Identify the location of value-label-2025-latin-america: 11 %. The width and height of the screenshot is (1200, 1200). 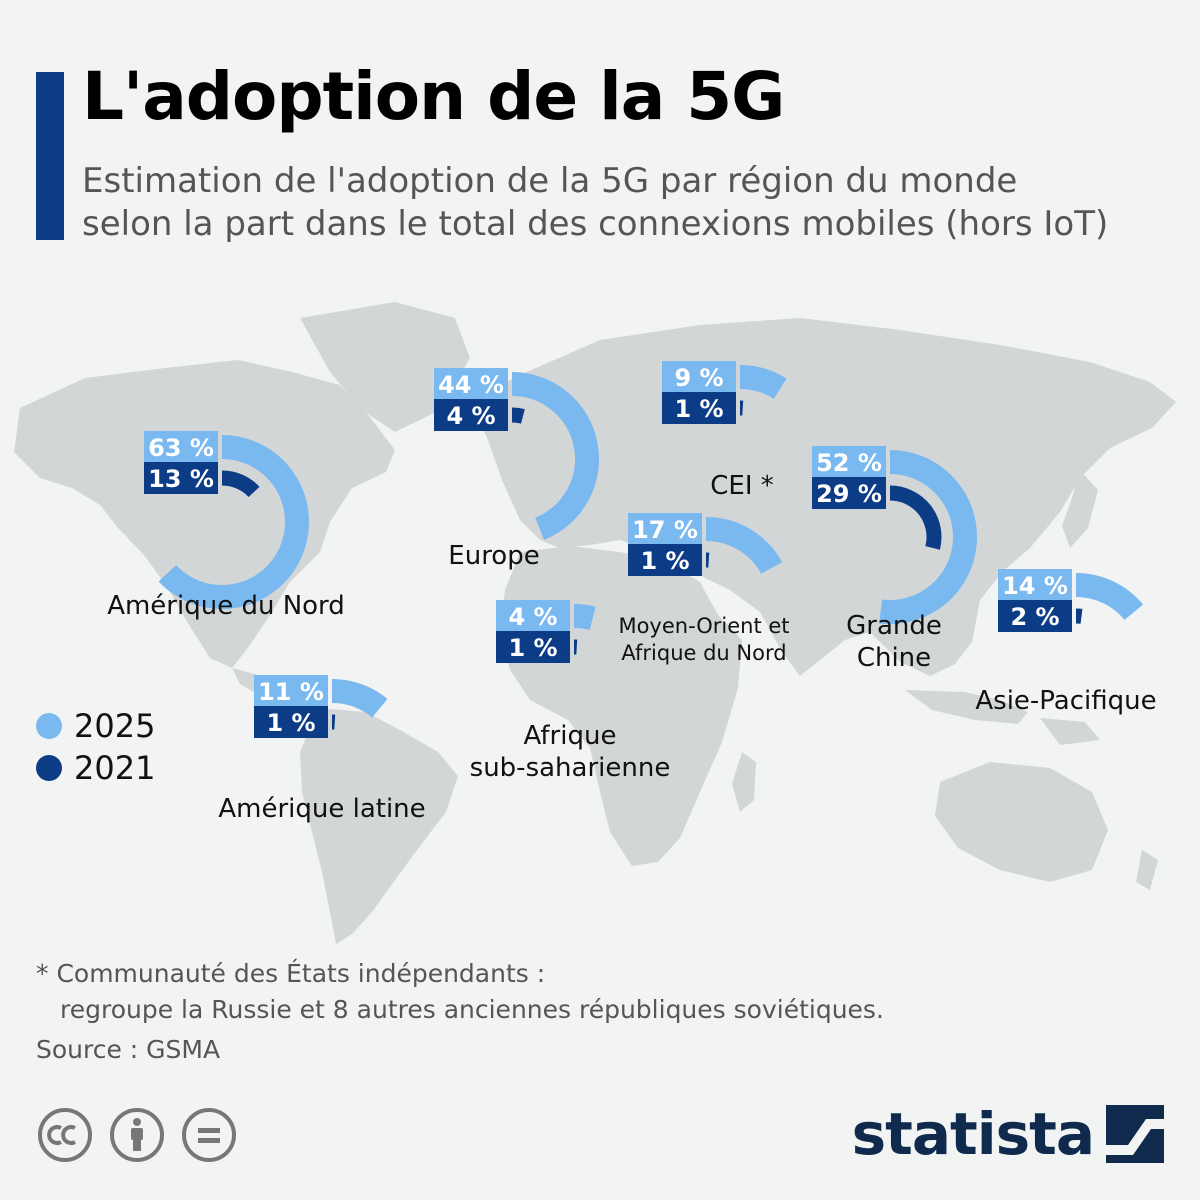
(291, 692).